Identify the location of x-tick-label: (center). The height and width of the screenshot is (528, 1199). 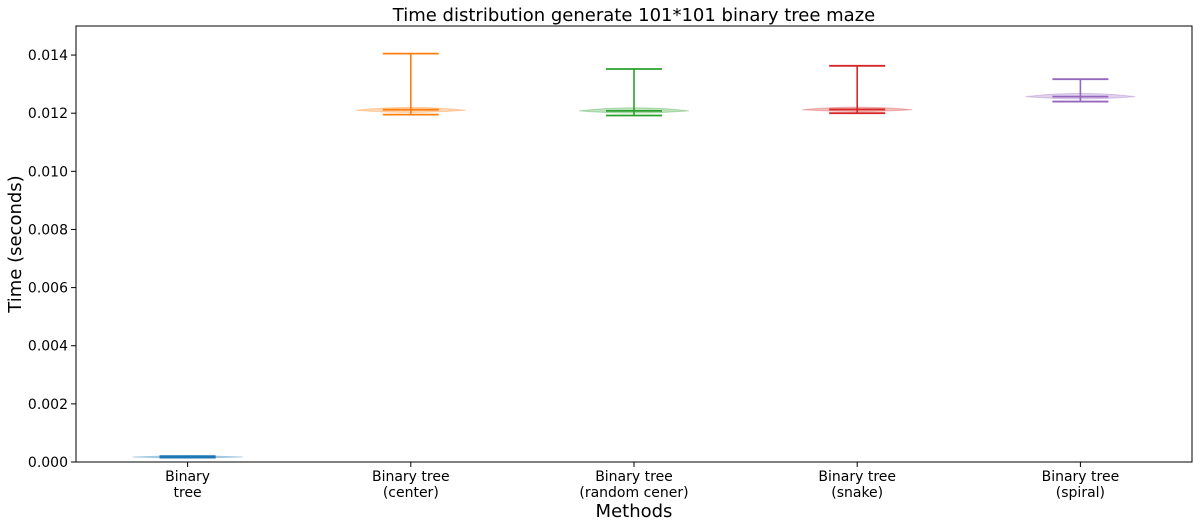
(411, 493).